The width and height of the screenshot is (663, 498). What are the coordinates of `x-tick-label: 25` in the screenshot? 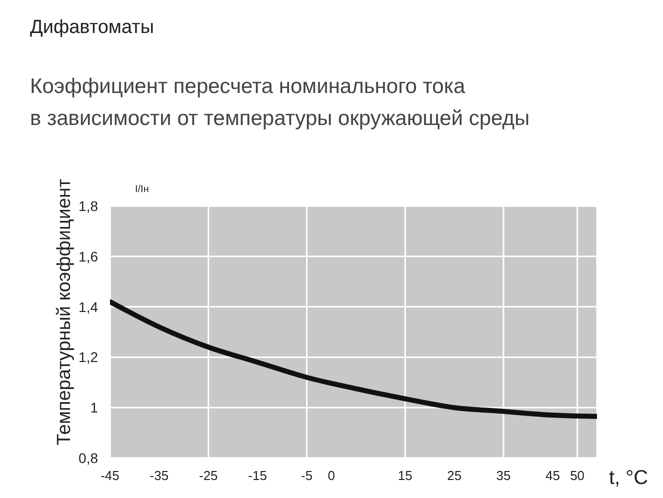 It's located at (454, 475).